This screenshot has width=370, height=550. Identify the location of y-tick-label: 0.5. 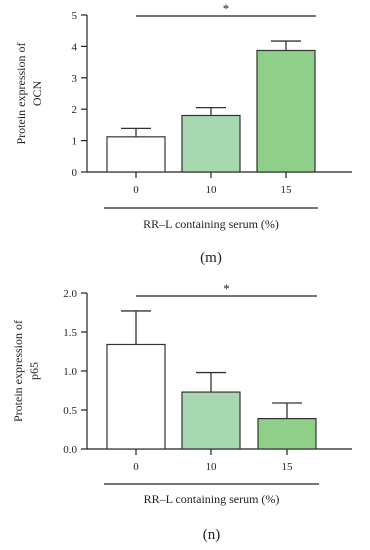
(70, 411).